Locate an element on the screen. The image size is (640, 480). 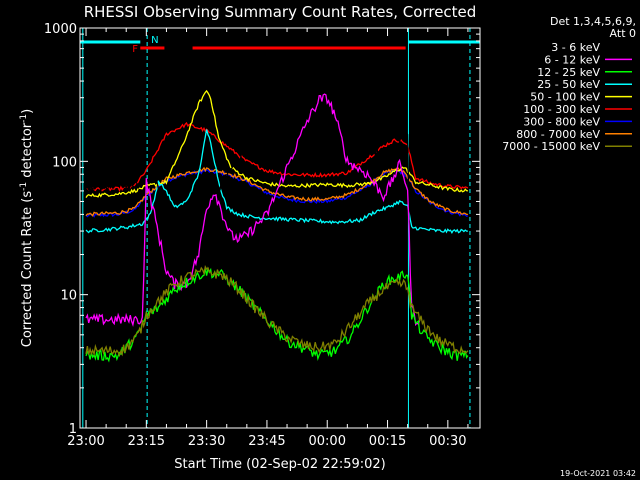
y-axis-label-main: Corrected Count Rate (s is located at coordinates (27, 269).